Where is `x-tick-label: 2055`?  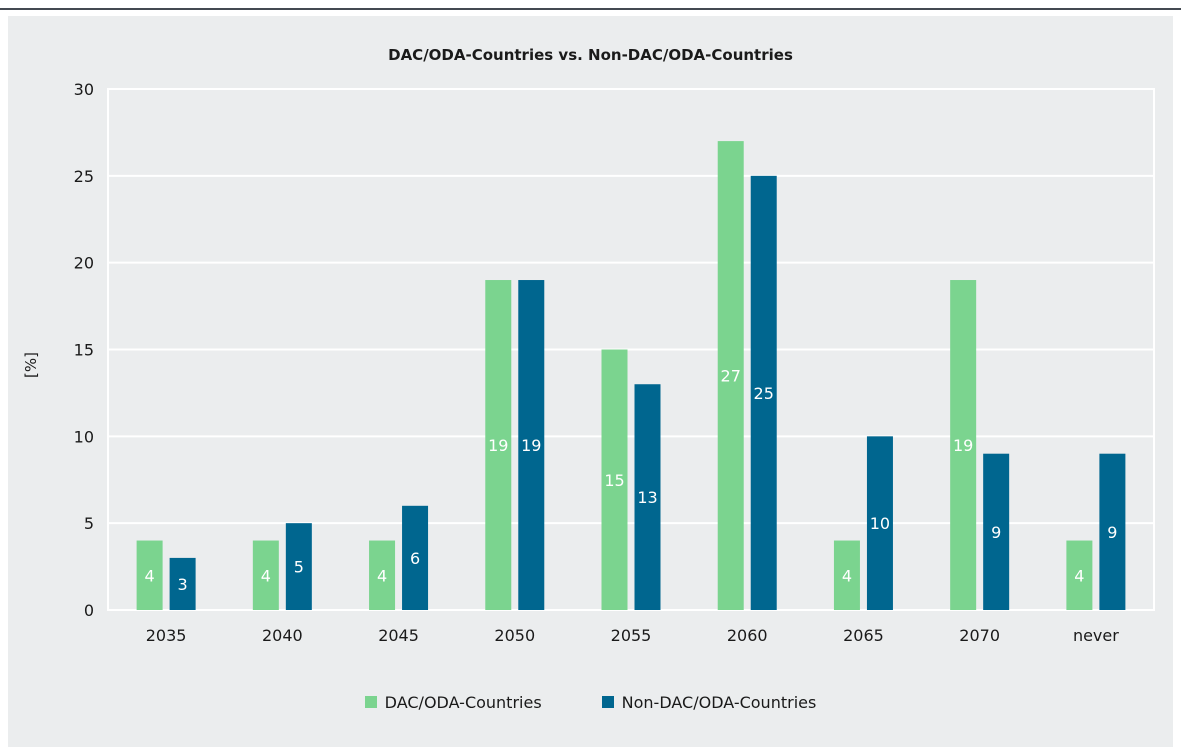 x-tick-label: 2055 is located at coordinates (631, 635).